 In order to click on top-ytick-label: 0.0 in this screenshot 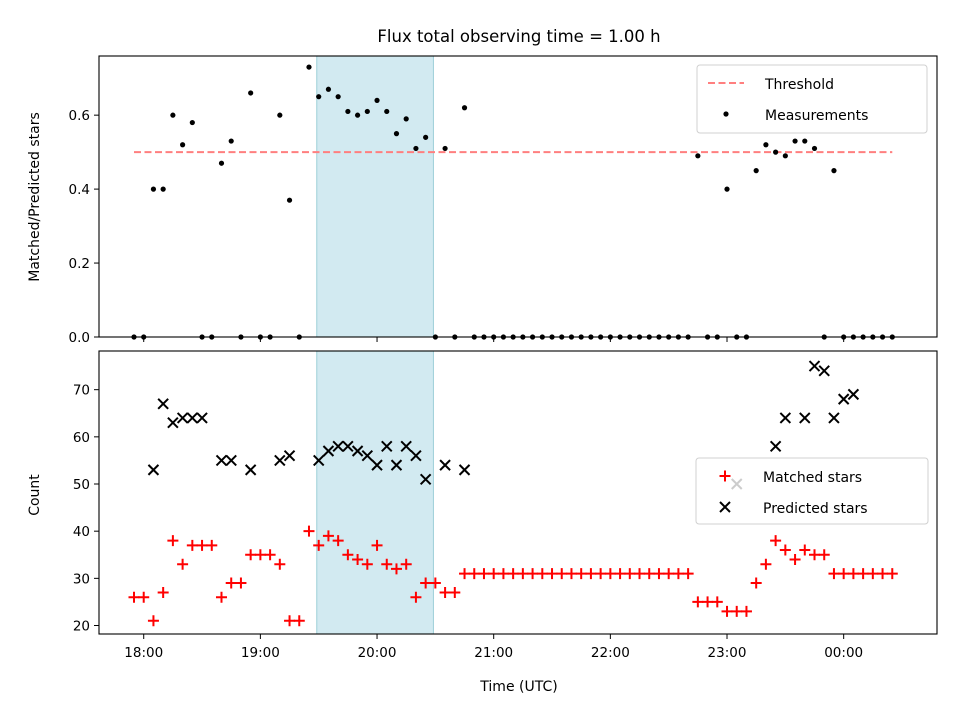, I will do `click(79, 338)`.